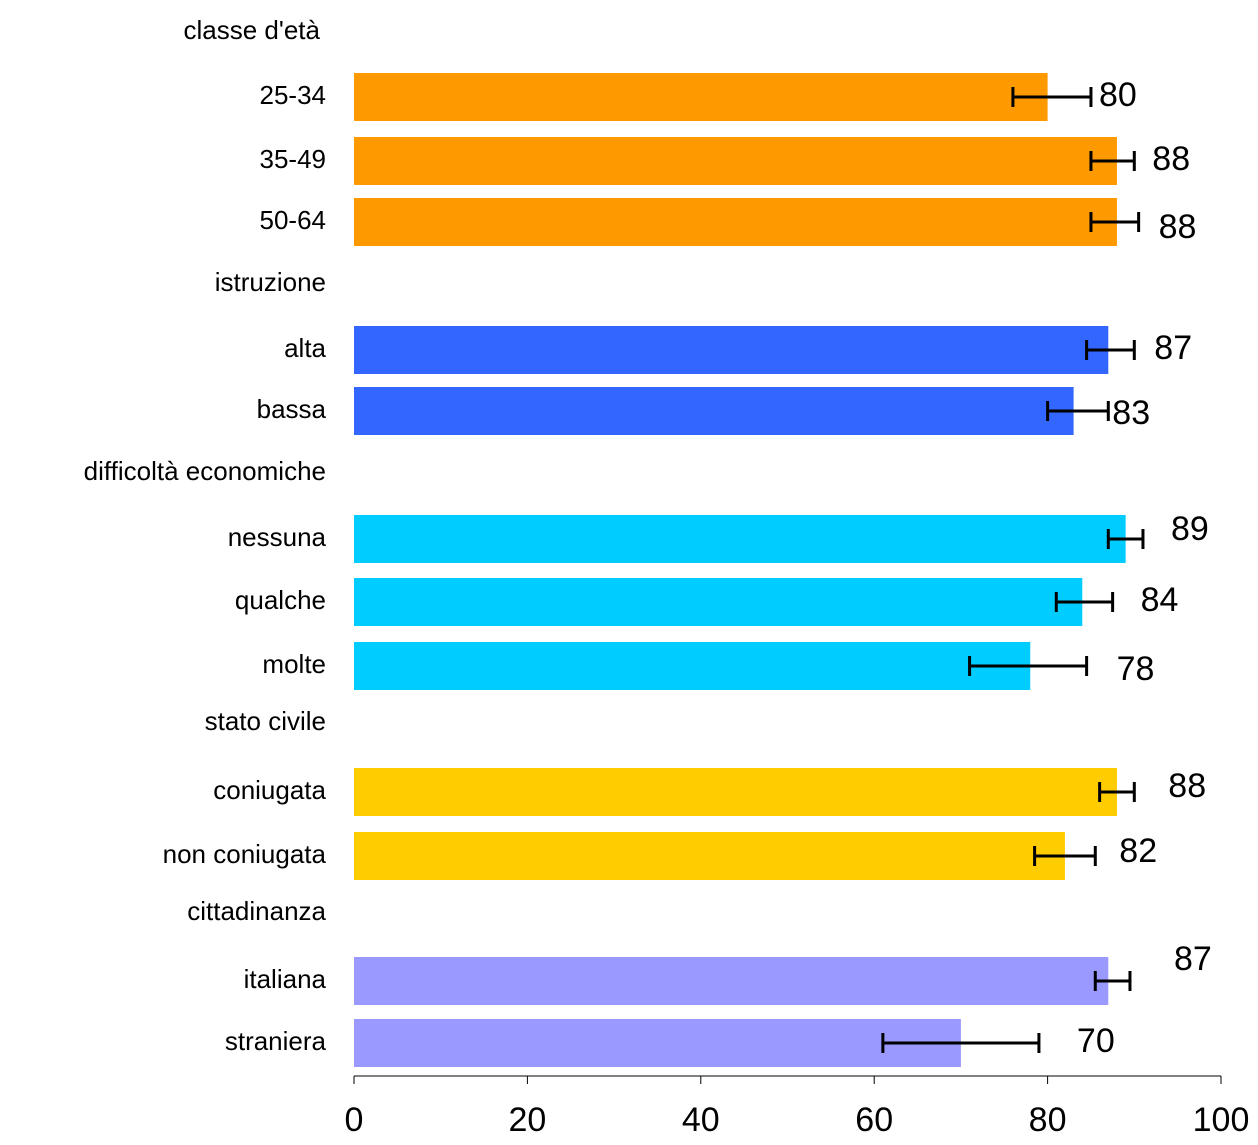  What do you see at coordinates (269, 790) in the screenshot?
I see `category-label: coniugata` at bounding box center [269, 790].